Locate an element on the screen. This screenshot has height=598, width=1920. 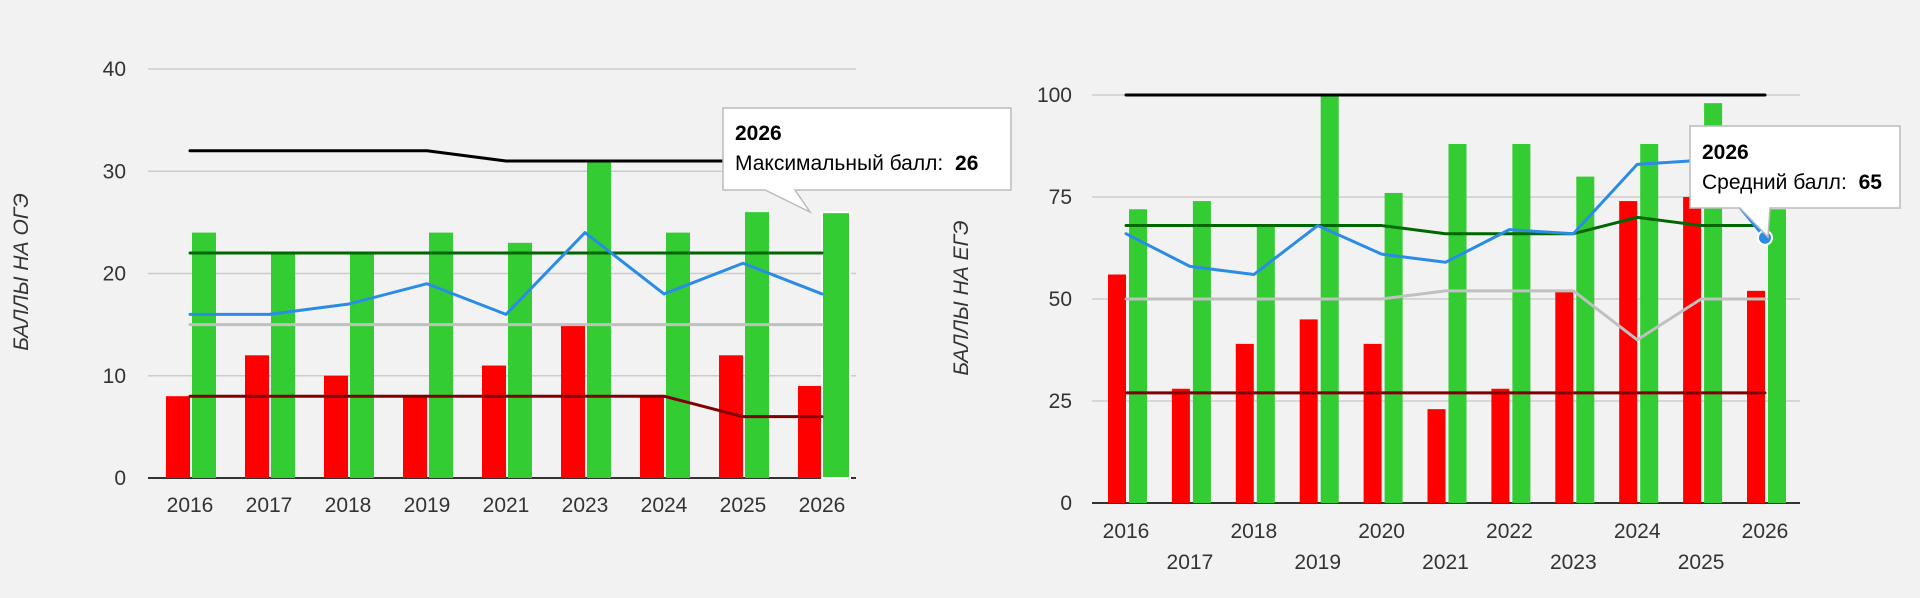
oge-bar-min-2018 is located at coordinates (336, 426).